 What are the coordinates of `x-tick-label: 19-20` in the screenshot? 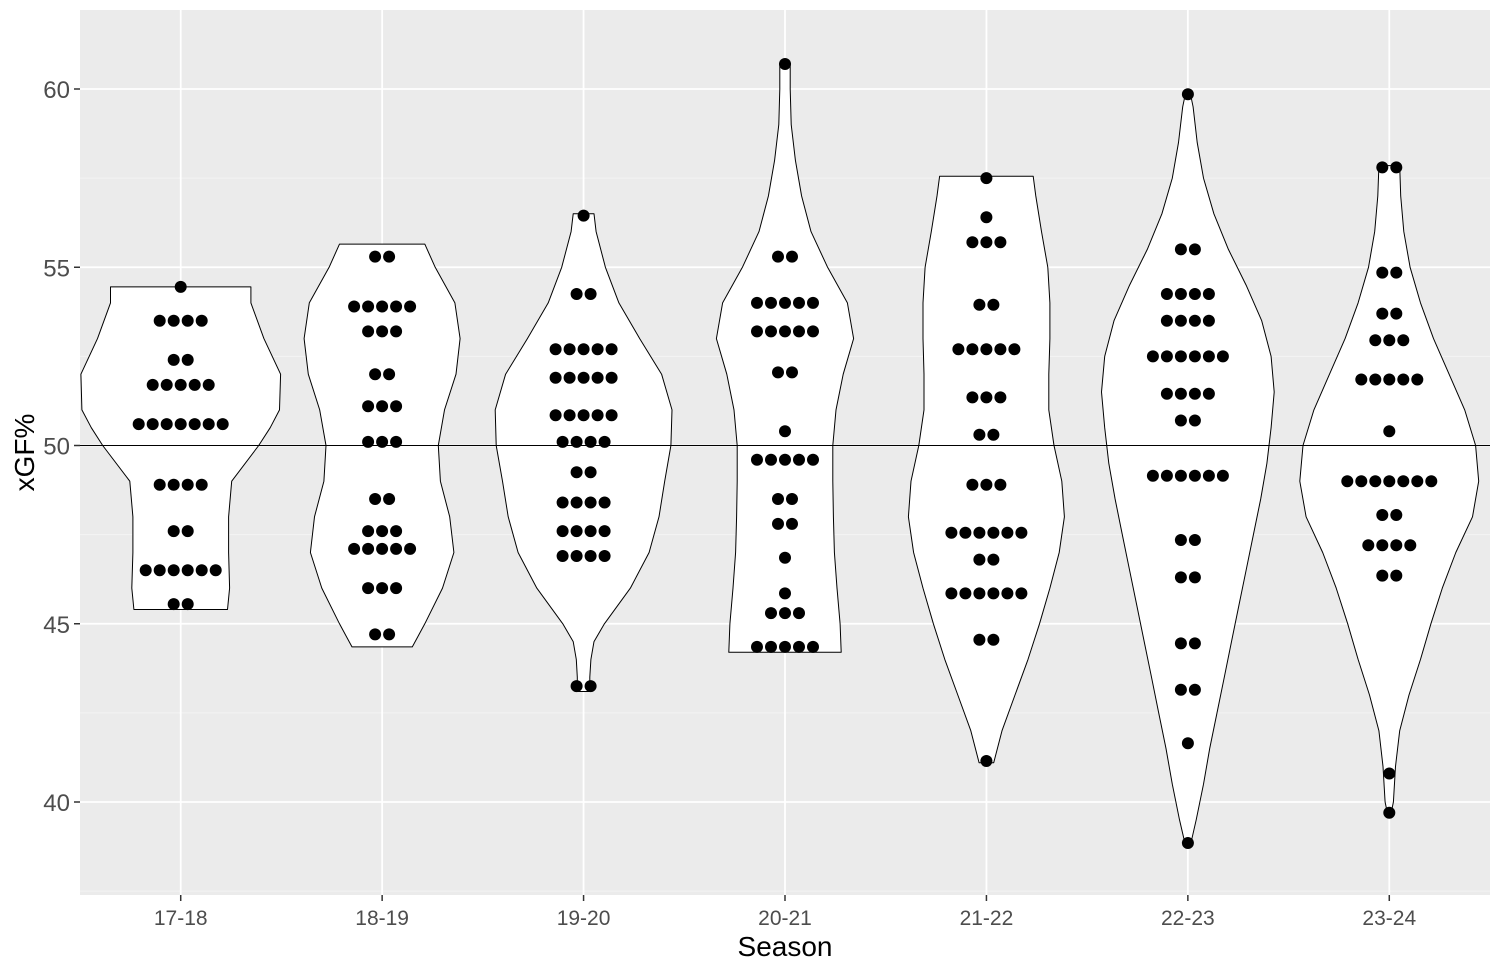 It's located at (584, 918).